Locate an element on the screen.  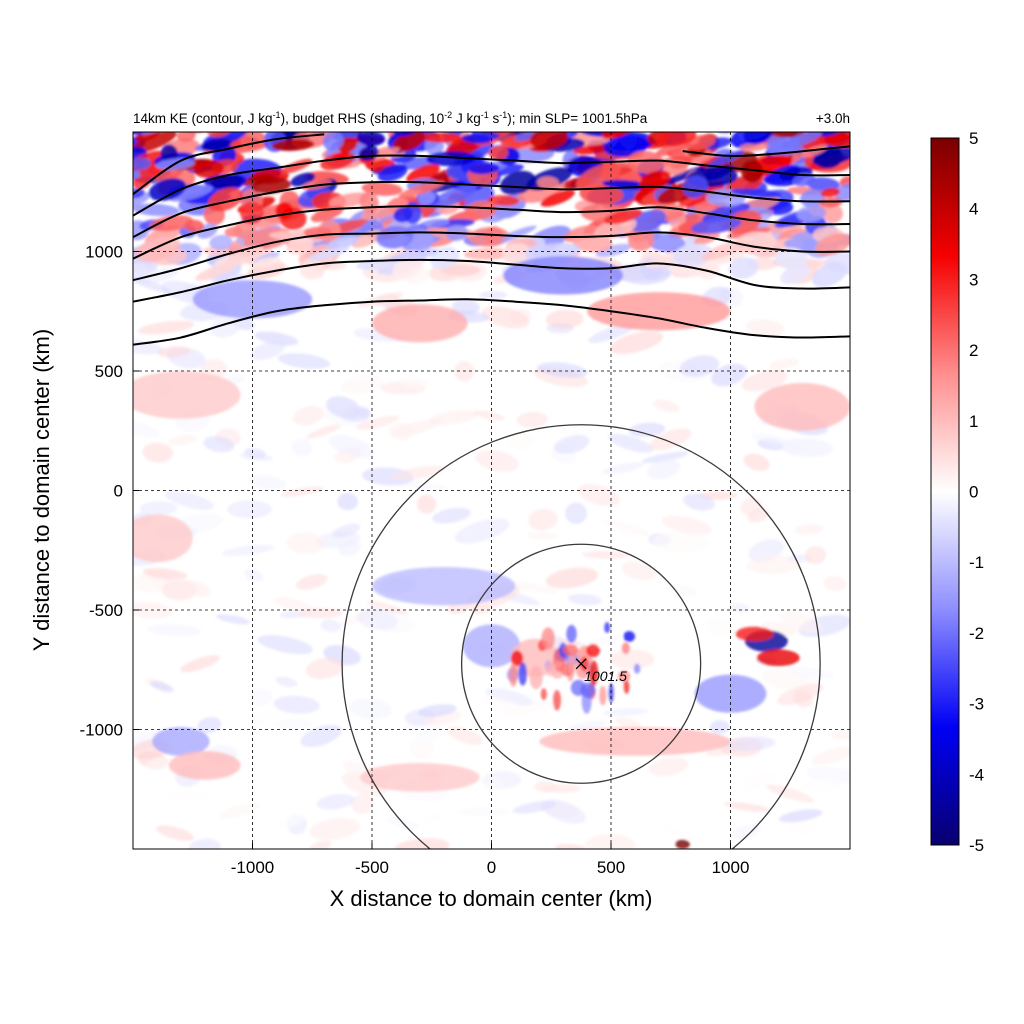
y-axis-label: Y distance to domain center (km) is located at coordinates (41, 490).